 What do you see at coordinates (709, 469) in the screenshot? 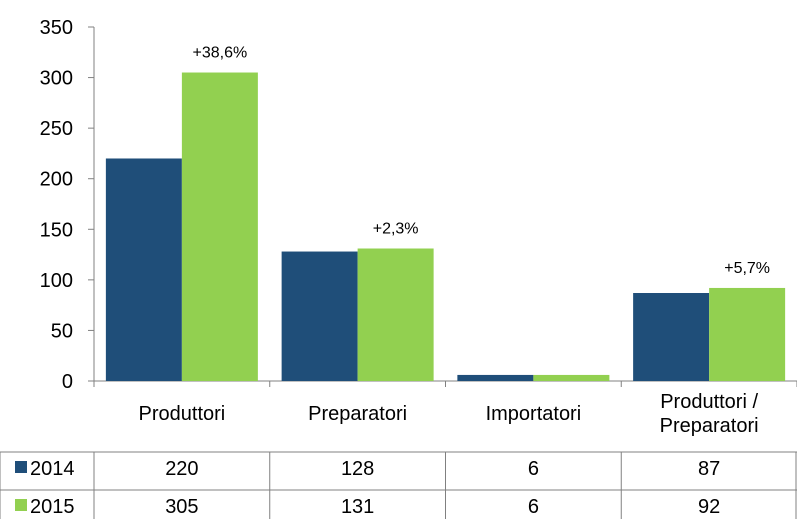
I see `table-cell: 87` at bounding box center [709, 469].